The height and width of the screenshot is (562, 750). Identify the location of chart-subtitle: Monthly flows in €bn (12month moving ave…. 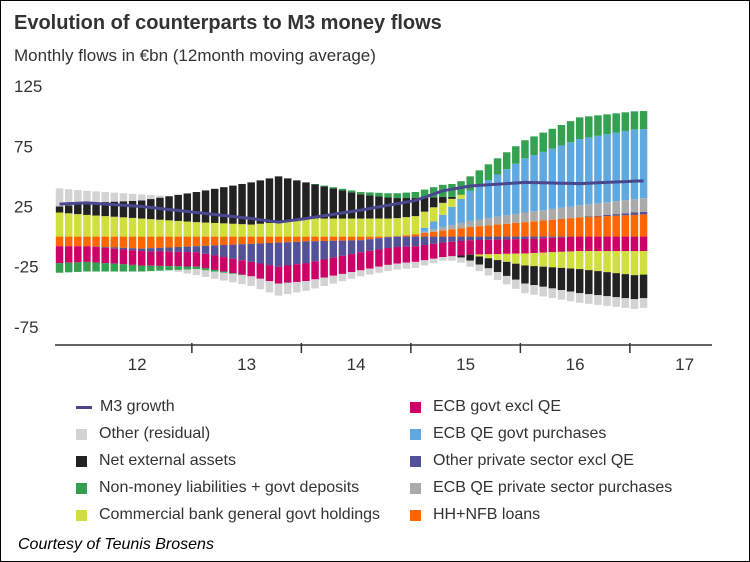
(195, 55).